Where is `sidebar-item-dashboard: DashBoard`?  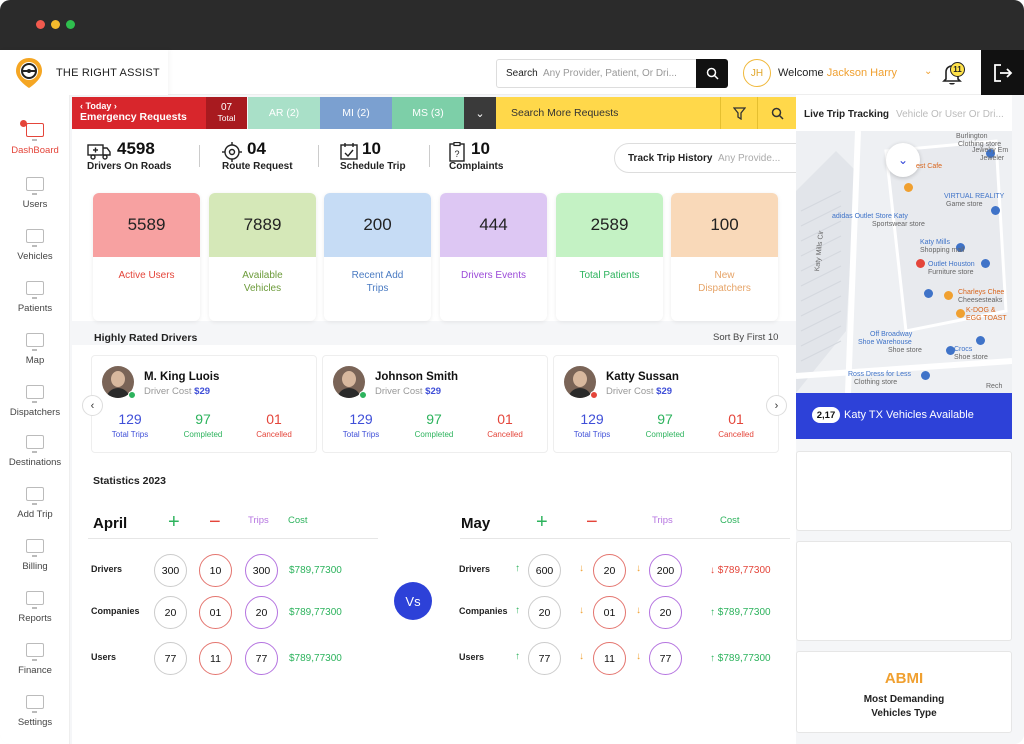 sidebar-item-dashboard: DashBoard is located at coordinates (35, 144).